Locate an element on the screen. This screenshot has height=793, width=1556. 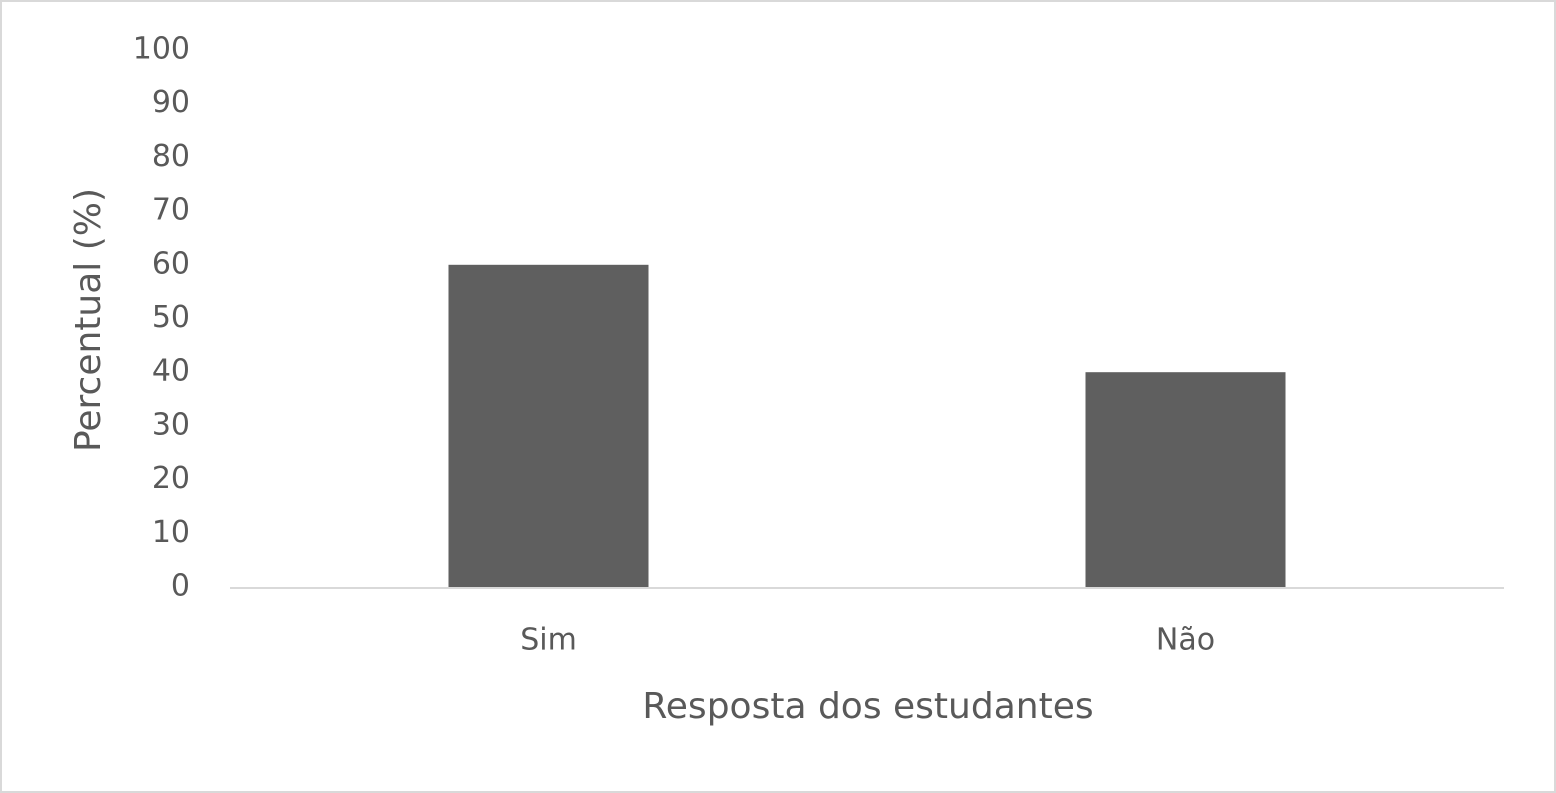
y-tick-label: 50 is located at coordinates (171, 317).